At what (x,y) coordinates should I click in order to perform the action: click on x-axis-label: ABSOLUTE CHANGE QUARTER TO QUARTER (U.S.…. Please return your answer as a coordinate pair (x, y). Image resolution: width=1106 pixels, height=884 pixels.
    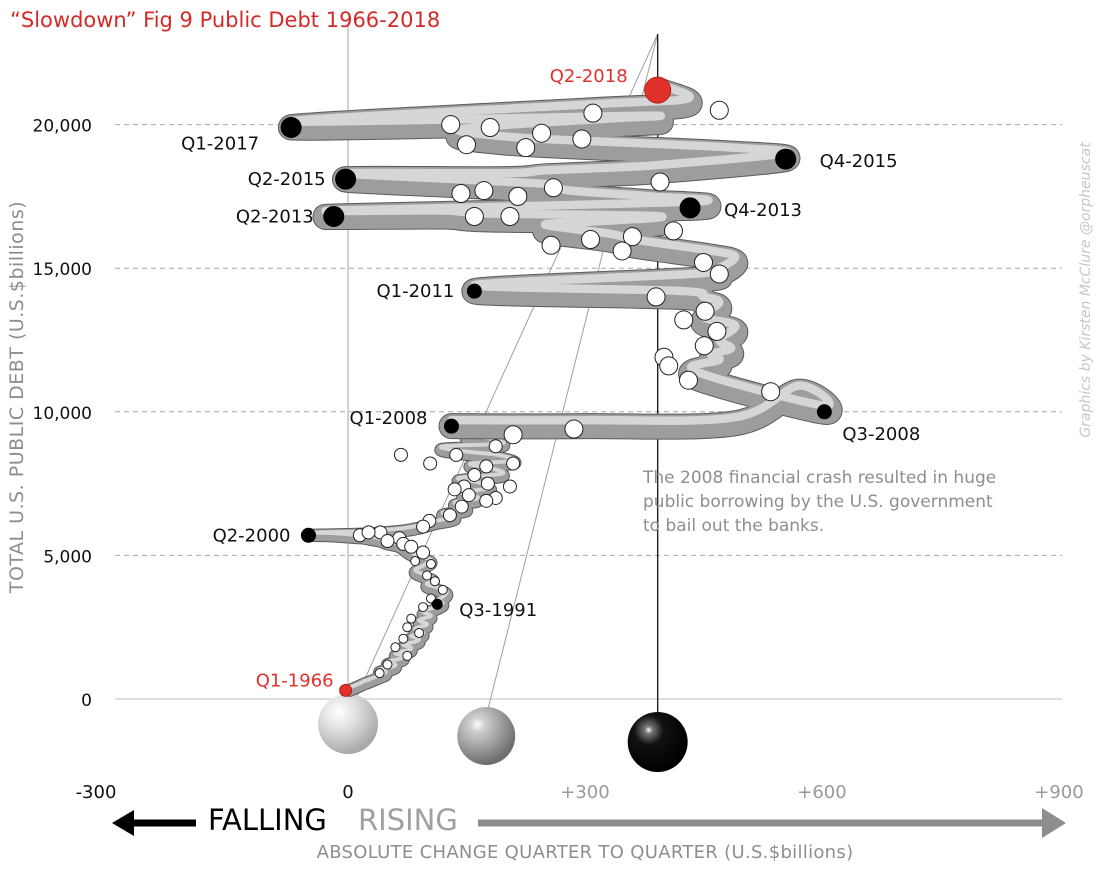
    Looking at the image, I should click on (585, 852).